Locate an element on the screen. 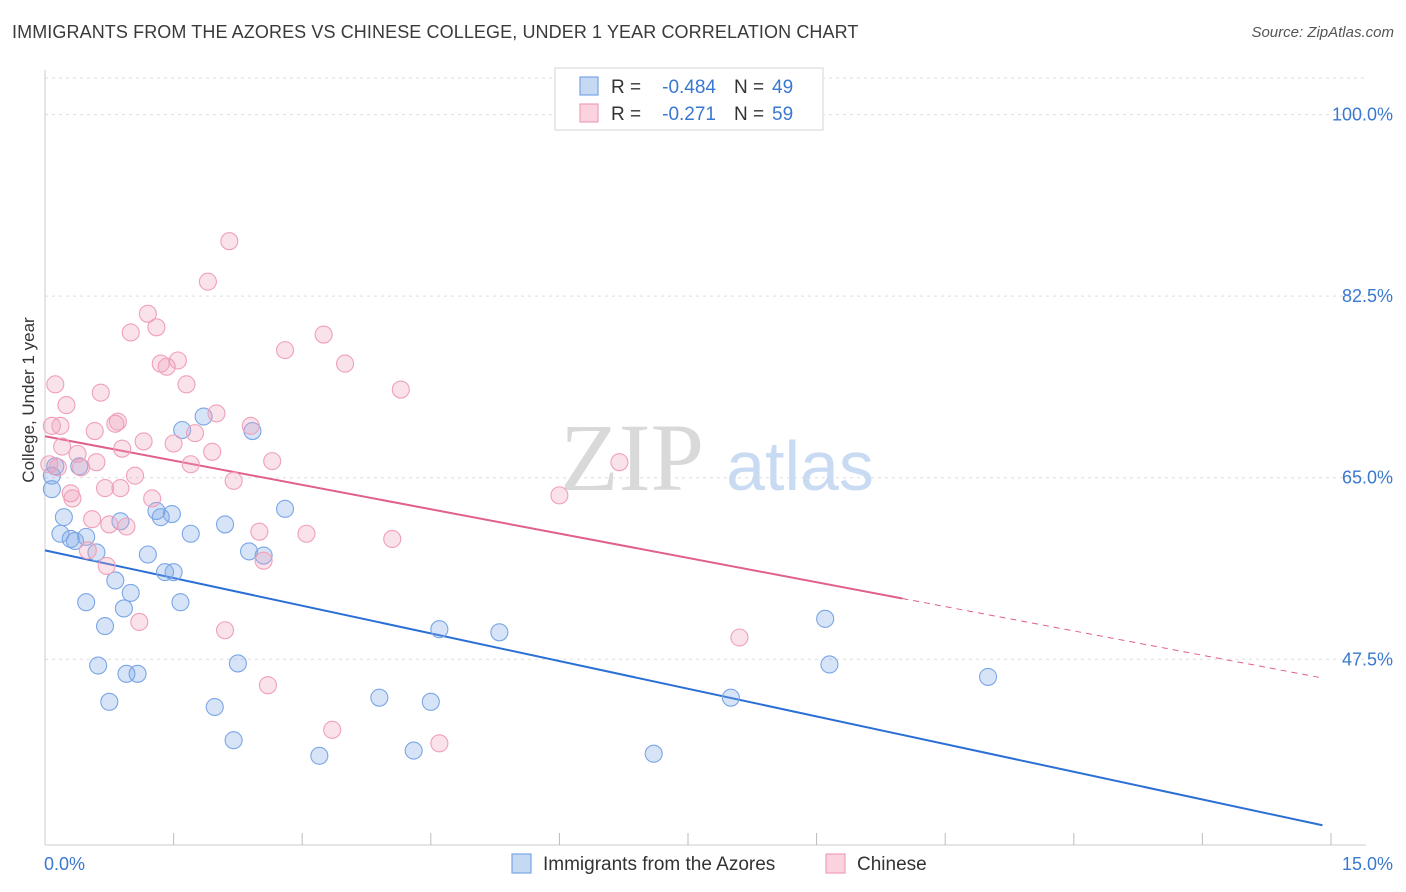 The height and width of the screenshot is (892, 1406). x-tick-label-min: 0.0% is located at coordinates (64, 864).